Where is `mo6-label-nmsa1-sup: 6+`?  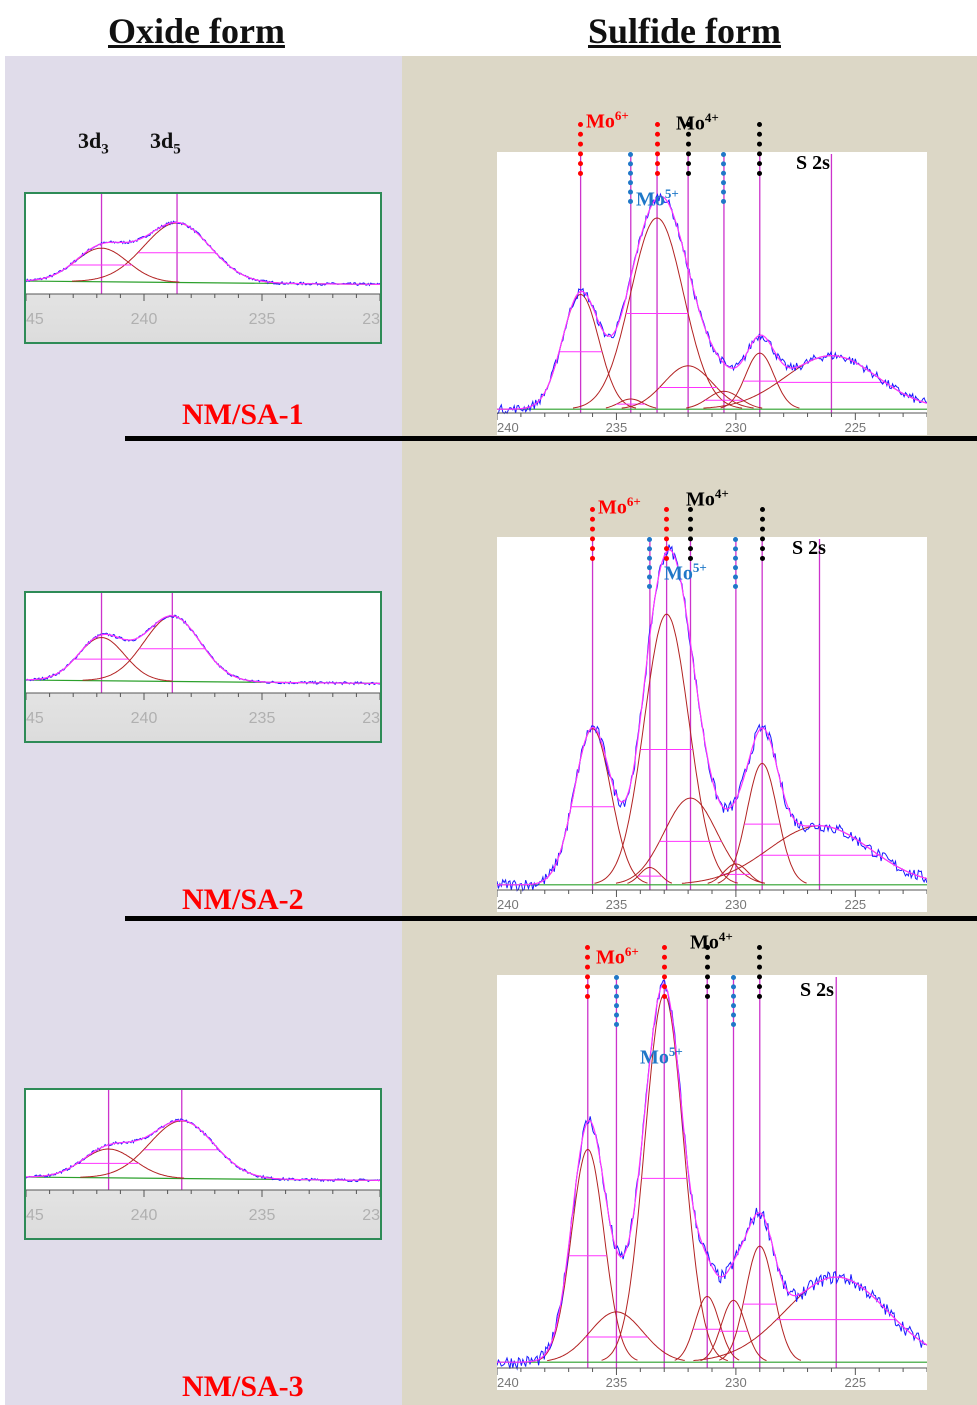
mo6-label-nmsa1-sup: 6+ is located at coordinates (621, 115).